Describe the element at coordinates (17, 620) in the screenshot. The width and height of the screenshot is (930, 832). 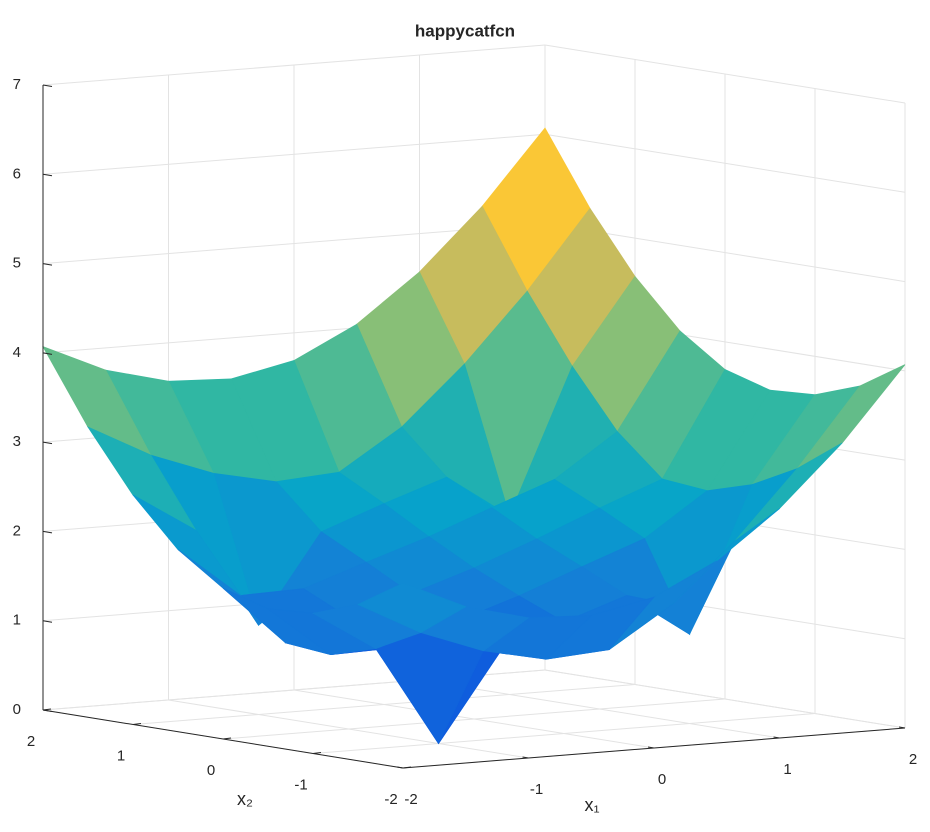
I see `z-tick-label: 1` at that location.